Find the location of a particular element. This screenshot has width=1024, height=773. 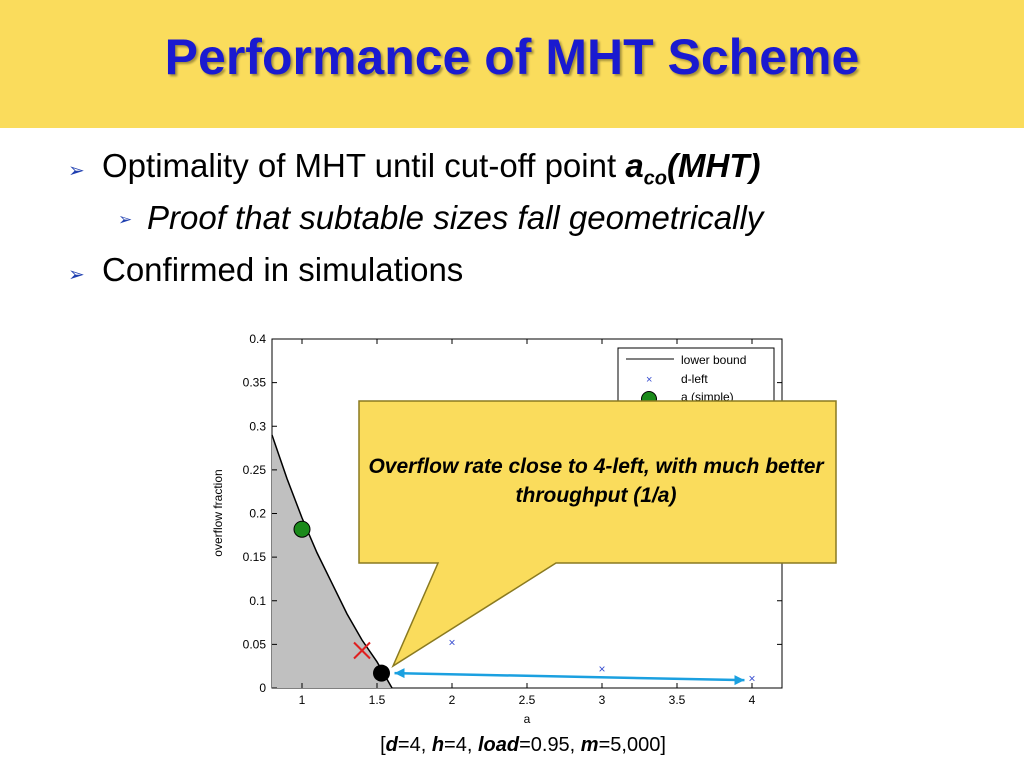

legend-label-lower-bound: lower bound is located at coordinates (713, 360).